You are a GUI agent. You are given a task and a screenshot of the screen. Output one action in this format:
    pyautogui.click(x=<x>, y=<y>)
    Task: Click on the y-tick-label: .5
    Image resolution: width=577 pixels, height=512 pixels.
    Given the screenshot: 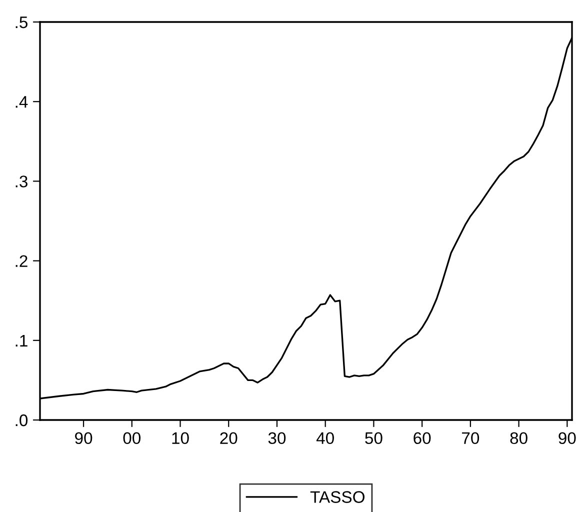 What is the action you would take?
    pyautogui.click(x=22, y=22)
    